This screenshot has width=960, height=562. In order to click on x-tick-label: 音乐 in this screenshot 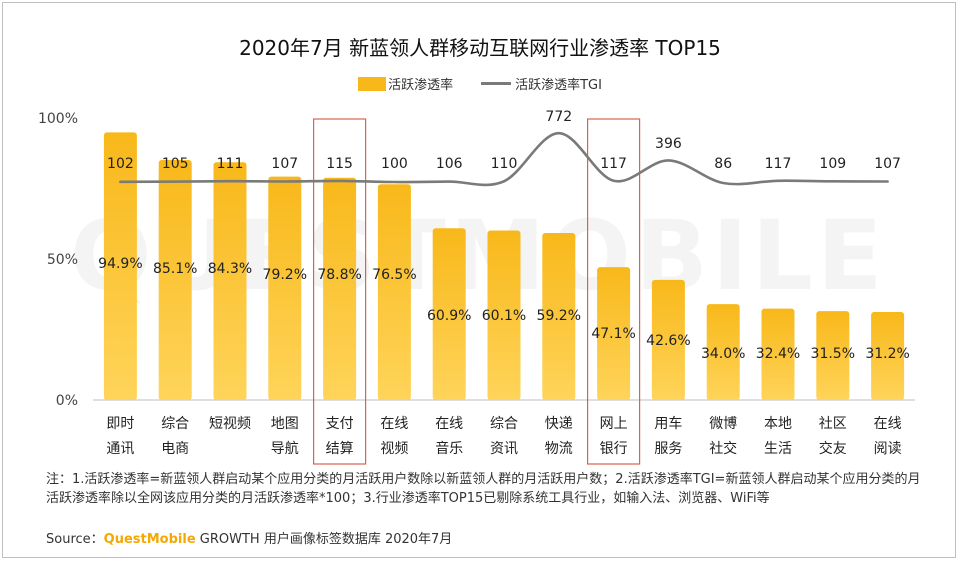, I will do `click(449, 448)`.